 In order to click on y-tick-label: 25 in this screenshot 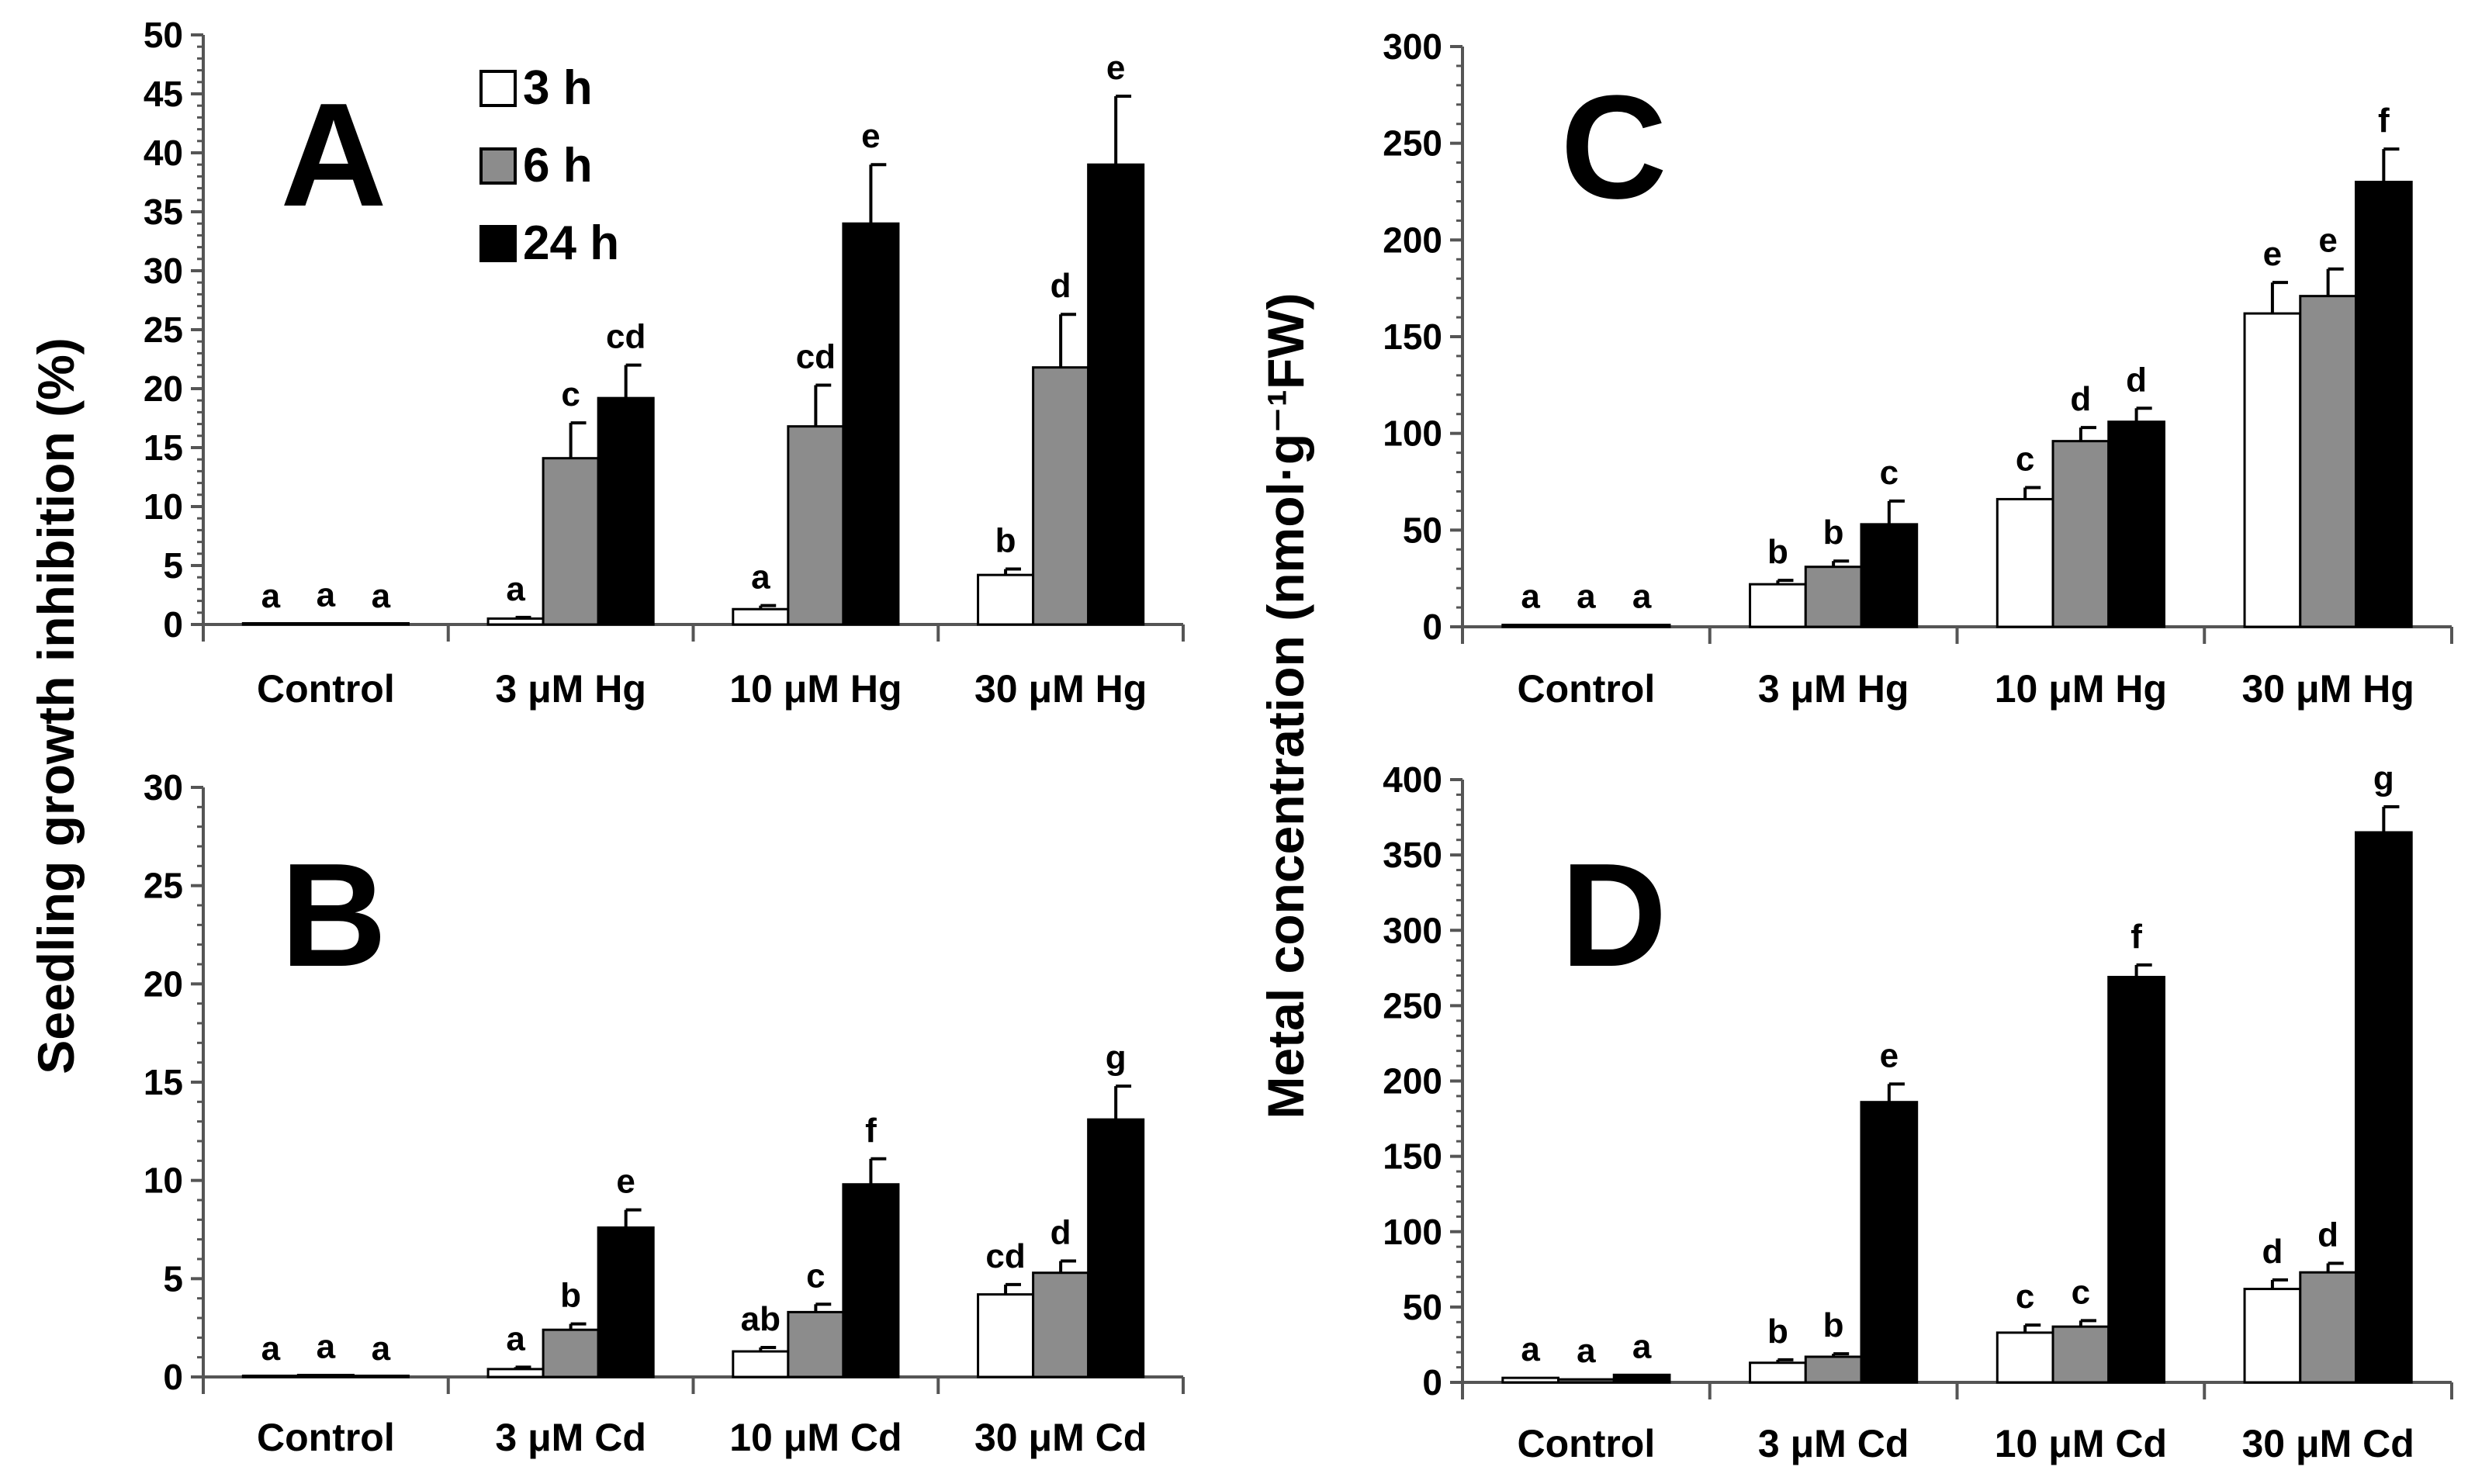, I will do `click(163, 330)`.